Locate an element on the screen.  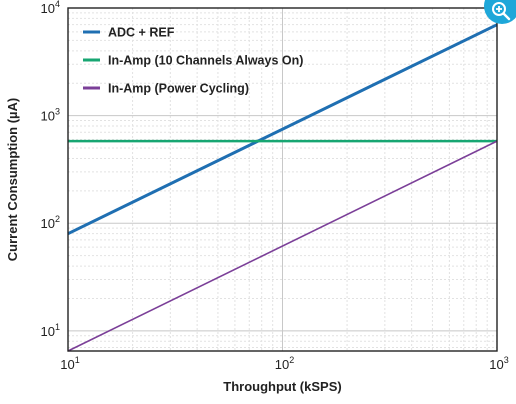
x-tick-label: 10² is located at coordinates (284, 363).